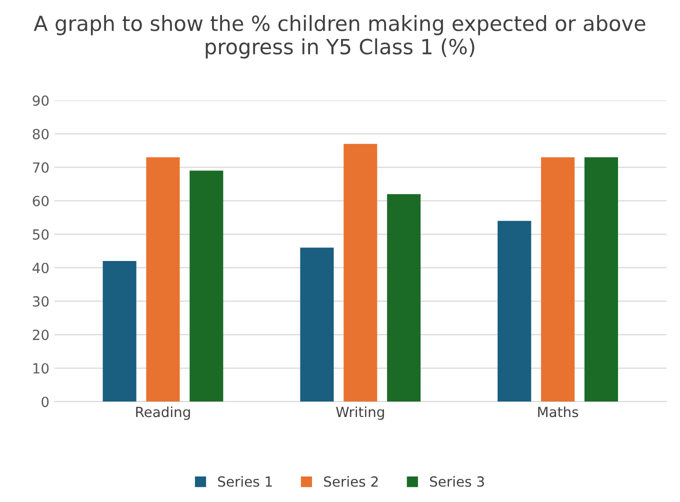  What do you see at coordinates (360, 413) in the screenshot?
I see `x-tick-label: Writing` at bounding box center [360, 413].